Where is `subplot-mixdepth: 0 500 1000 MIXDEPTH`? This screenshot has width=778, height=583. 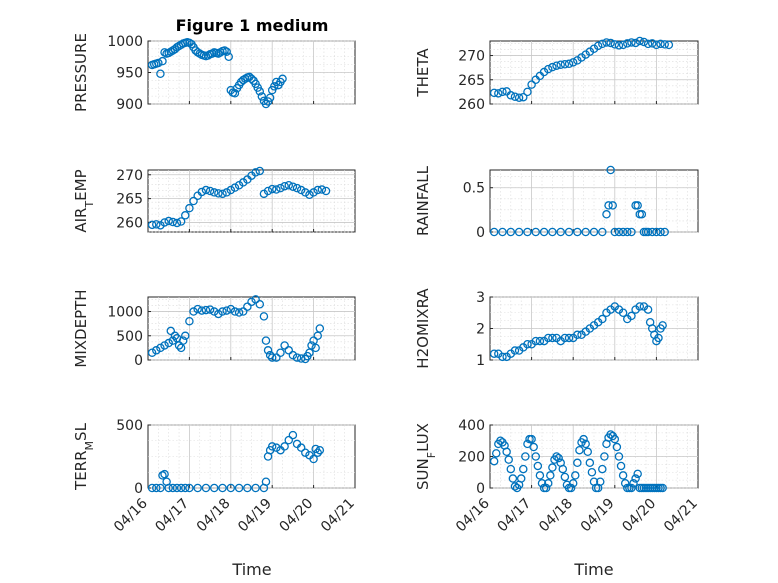
subplot-mixdepth: 0 500 1000 MIXDEPTH is located at coordinates (214, 329).